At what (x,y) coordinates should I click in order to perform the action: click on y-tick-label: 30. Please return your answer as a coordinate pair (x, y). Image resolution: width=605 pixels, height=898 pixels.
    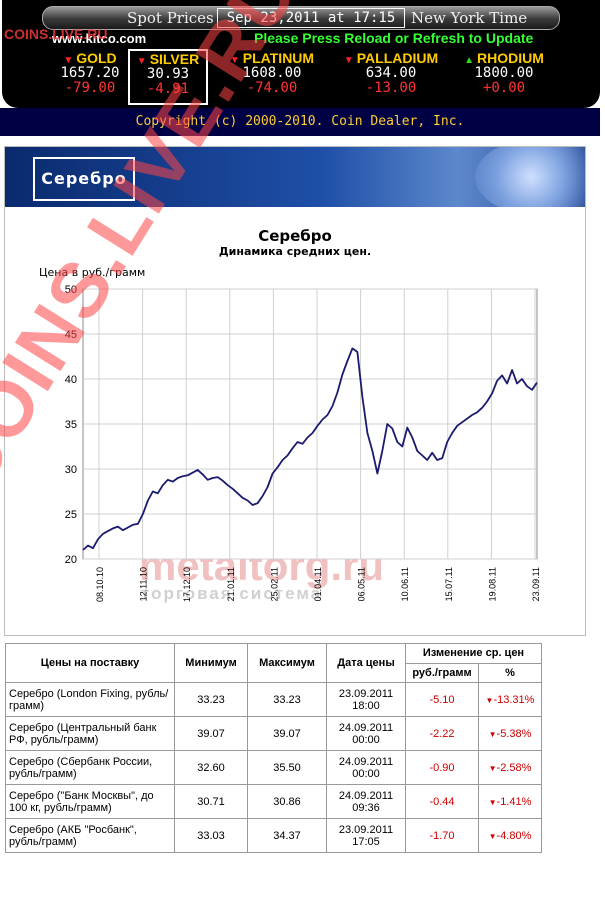
    Looking at the image, I should click on (71, 470).